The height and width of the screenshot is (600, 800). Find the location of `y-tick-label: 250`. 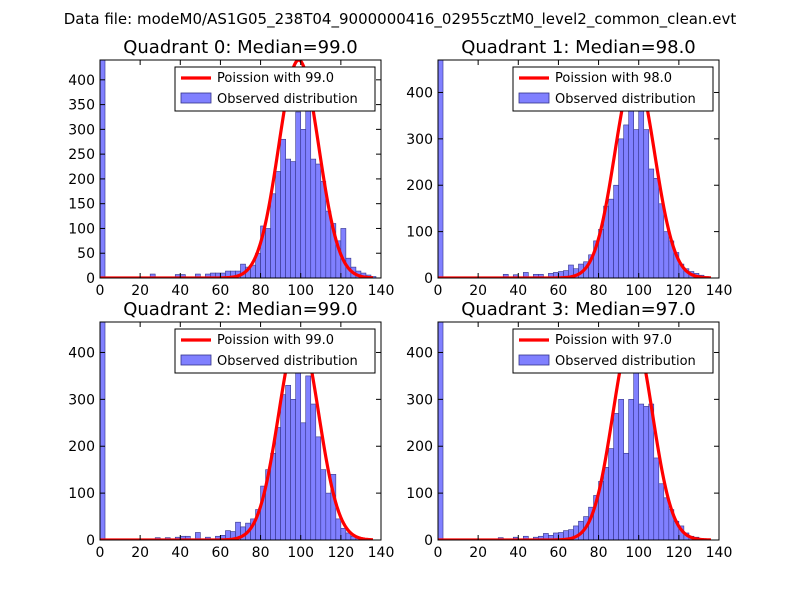

y-tick-label: 250 is located at coordinates (81, 155).